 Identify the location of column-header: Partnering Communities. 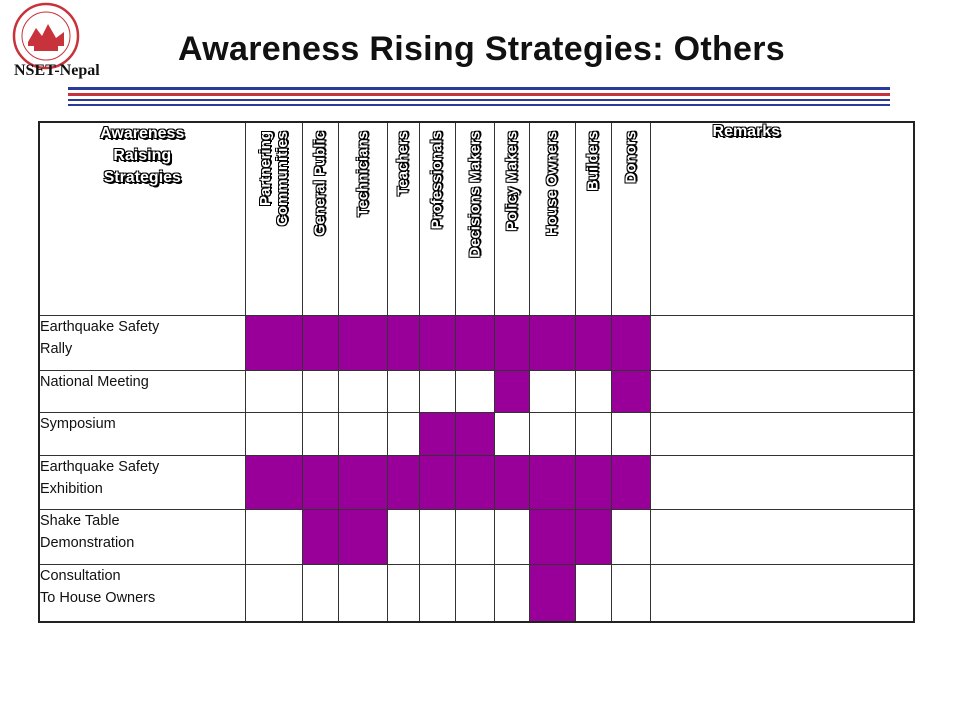
(273, 218).